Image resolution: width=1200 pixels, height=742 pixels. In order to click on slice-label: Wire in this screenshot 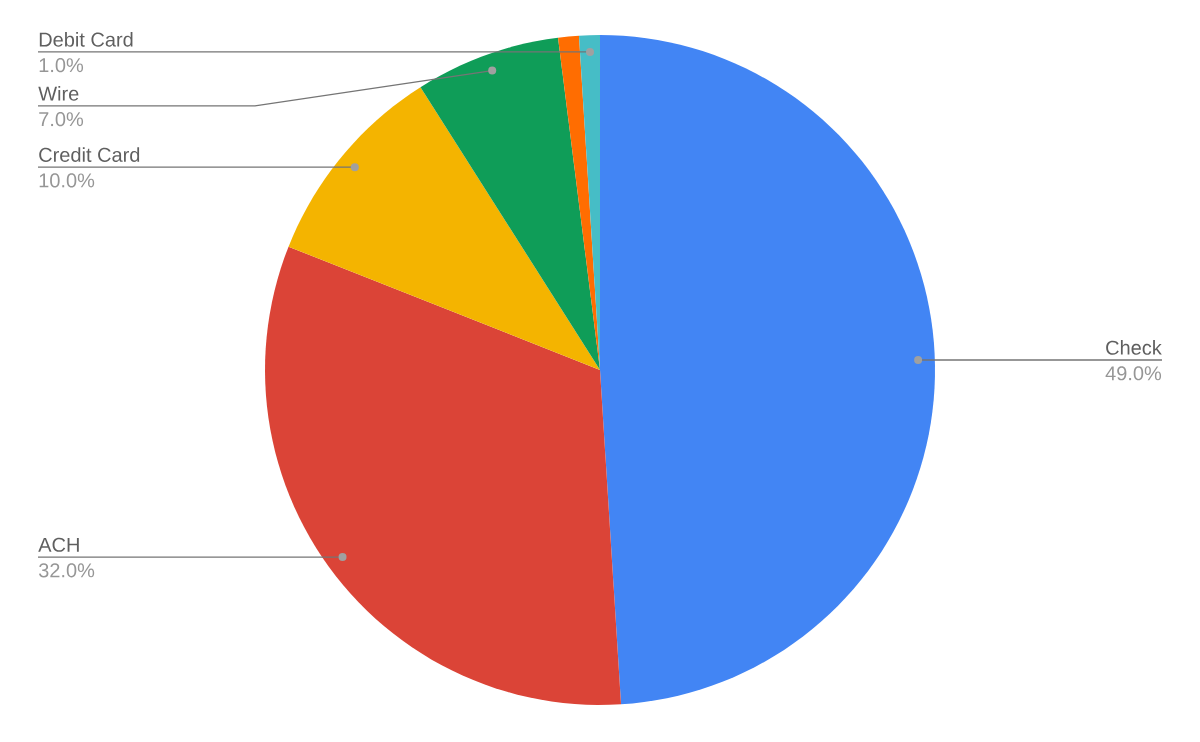, I will do `click(58, 93)`.